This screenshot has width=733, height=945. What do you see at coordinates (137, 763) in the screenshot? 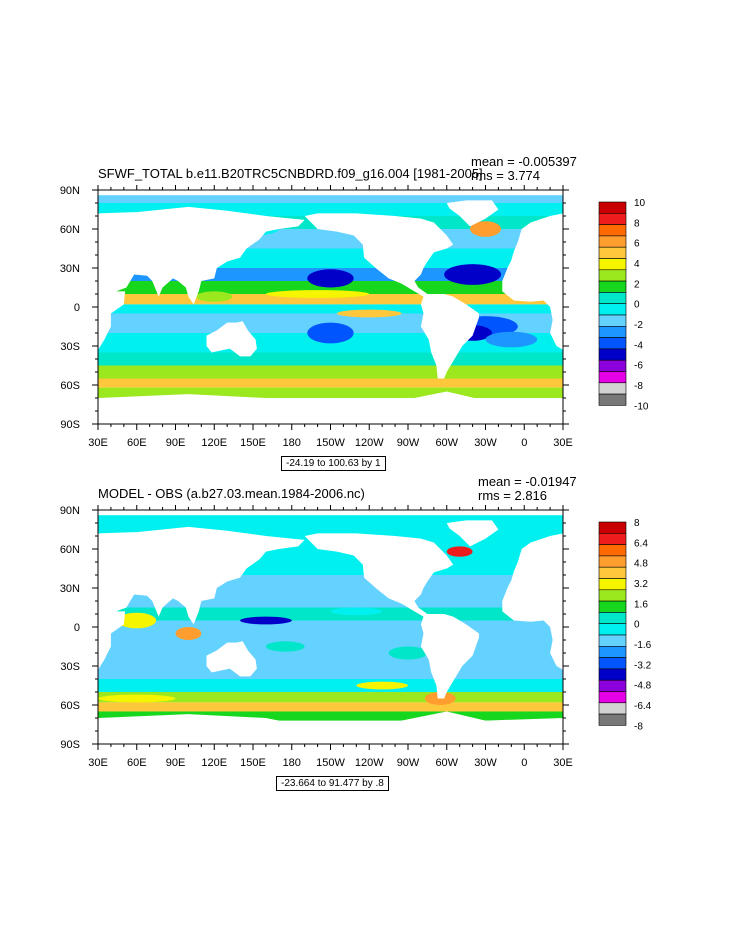
I see `x-tick-label: 60E` at bounding box center [137, 763].